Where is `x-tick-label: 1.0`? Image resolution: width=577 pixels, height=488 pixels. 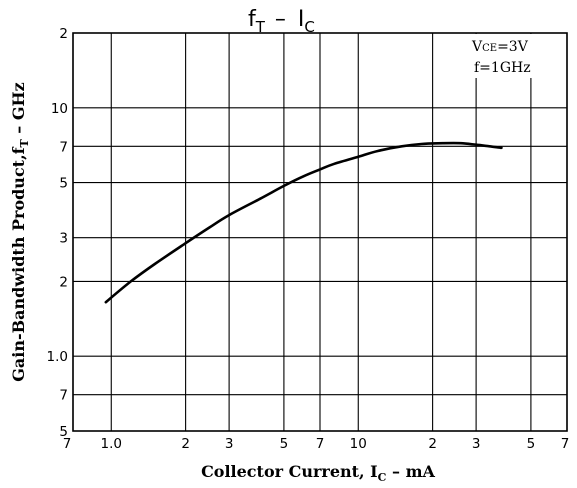 x-tick-label: 1.0 is located at coordinates (111, 444).